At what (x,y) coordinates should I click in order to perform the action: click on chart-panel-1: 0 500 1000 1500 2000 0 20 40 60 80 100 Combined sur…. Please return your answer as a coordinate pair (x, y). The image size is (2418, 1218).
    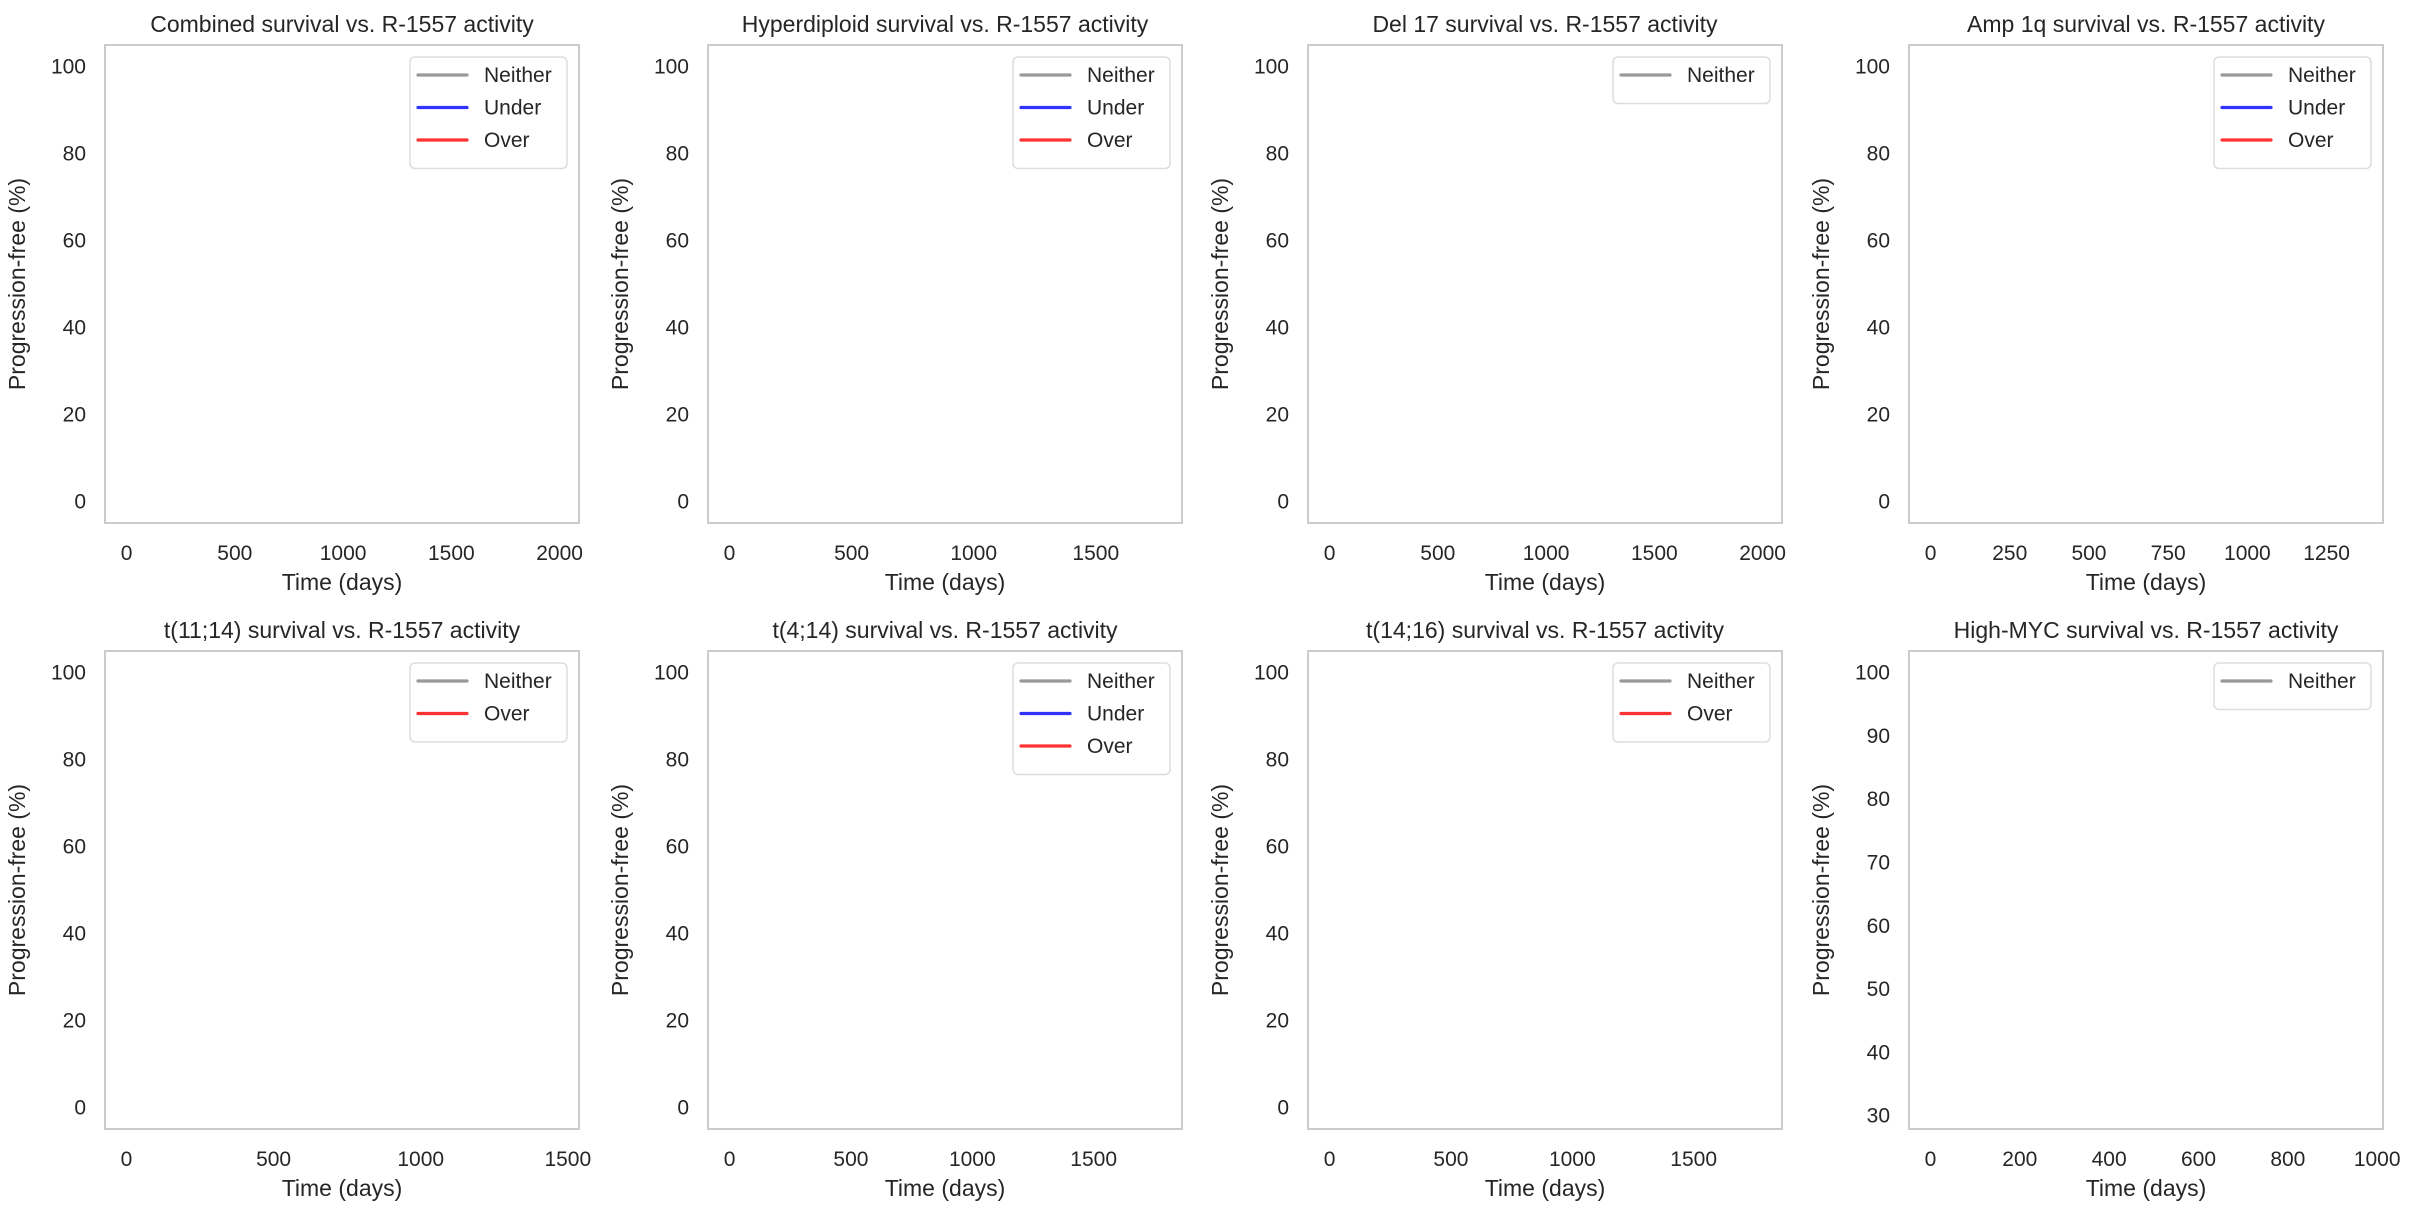
    Looking at the image, I should click on (293, 303).